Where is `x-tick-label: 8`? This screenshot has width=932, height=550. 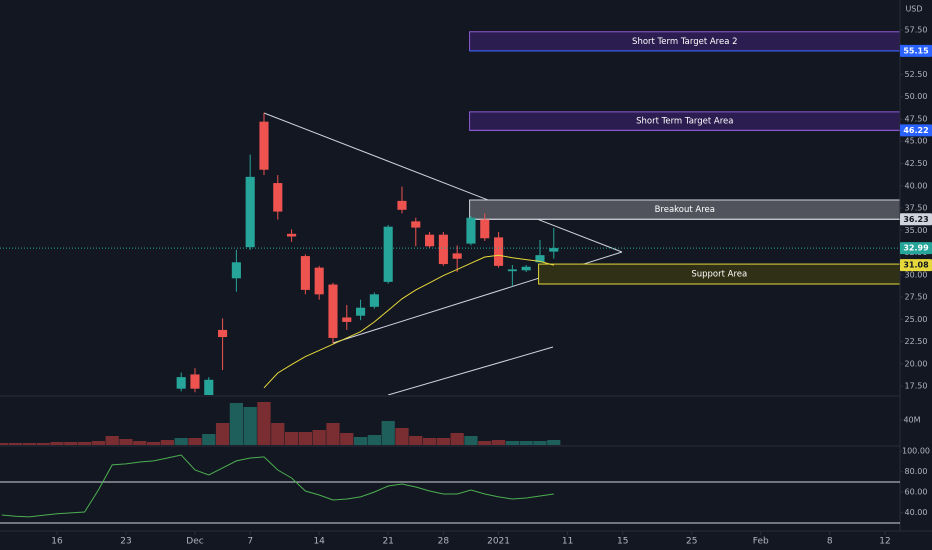 x-tick-label: 8 is located at coordinates (830, 542).